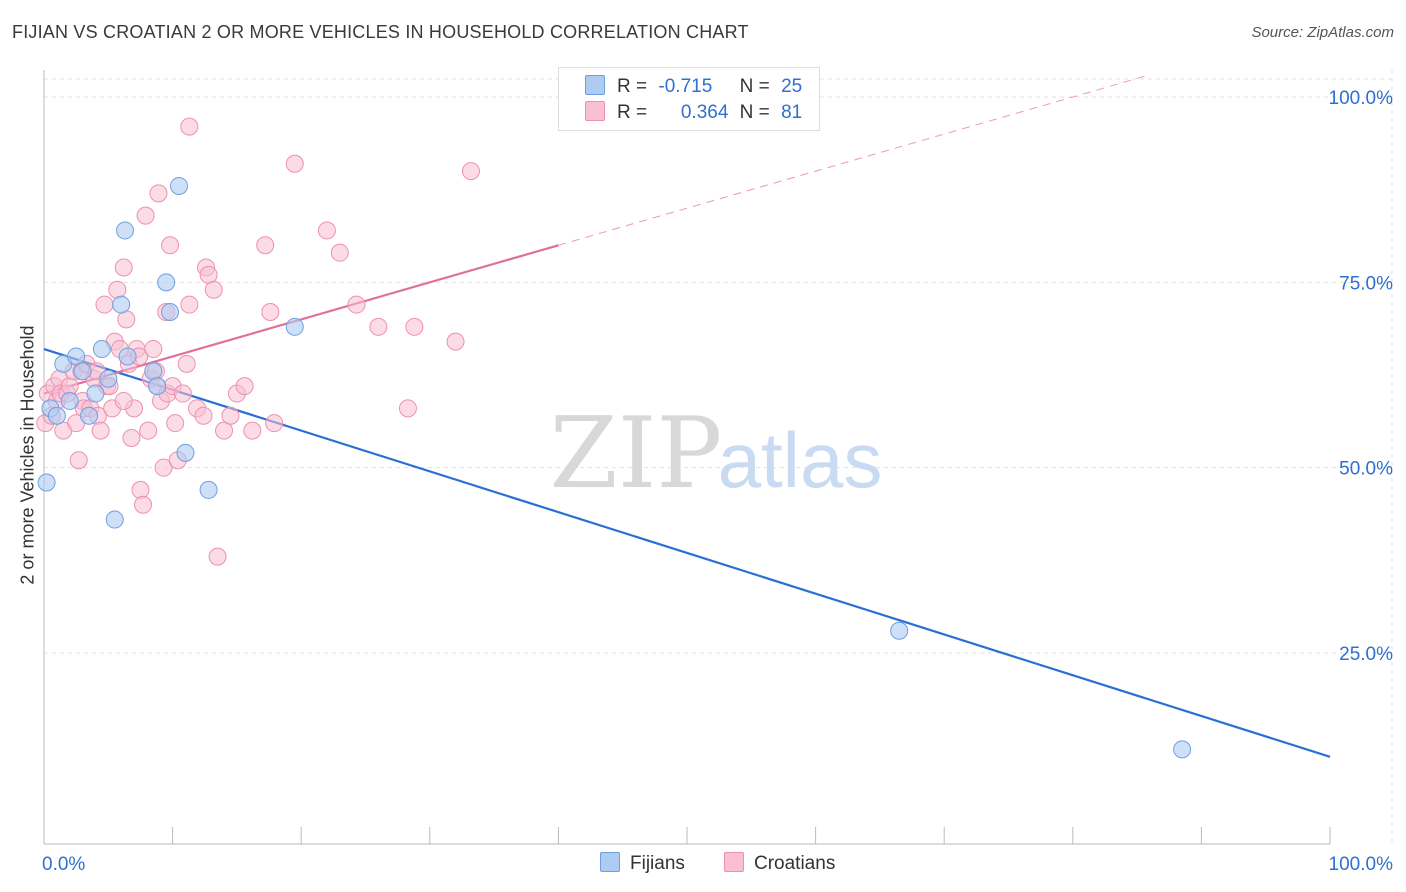 This screenshot has width=1406, height=892. Describe the element at coordinates (734, 862) in the screenshot. I see `bottom-croatians-swatch` at that location.